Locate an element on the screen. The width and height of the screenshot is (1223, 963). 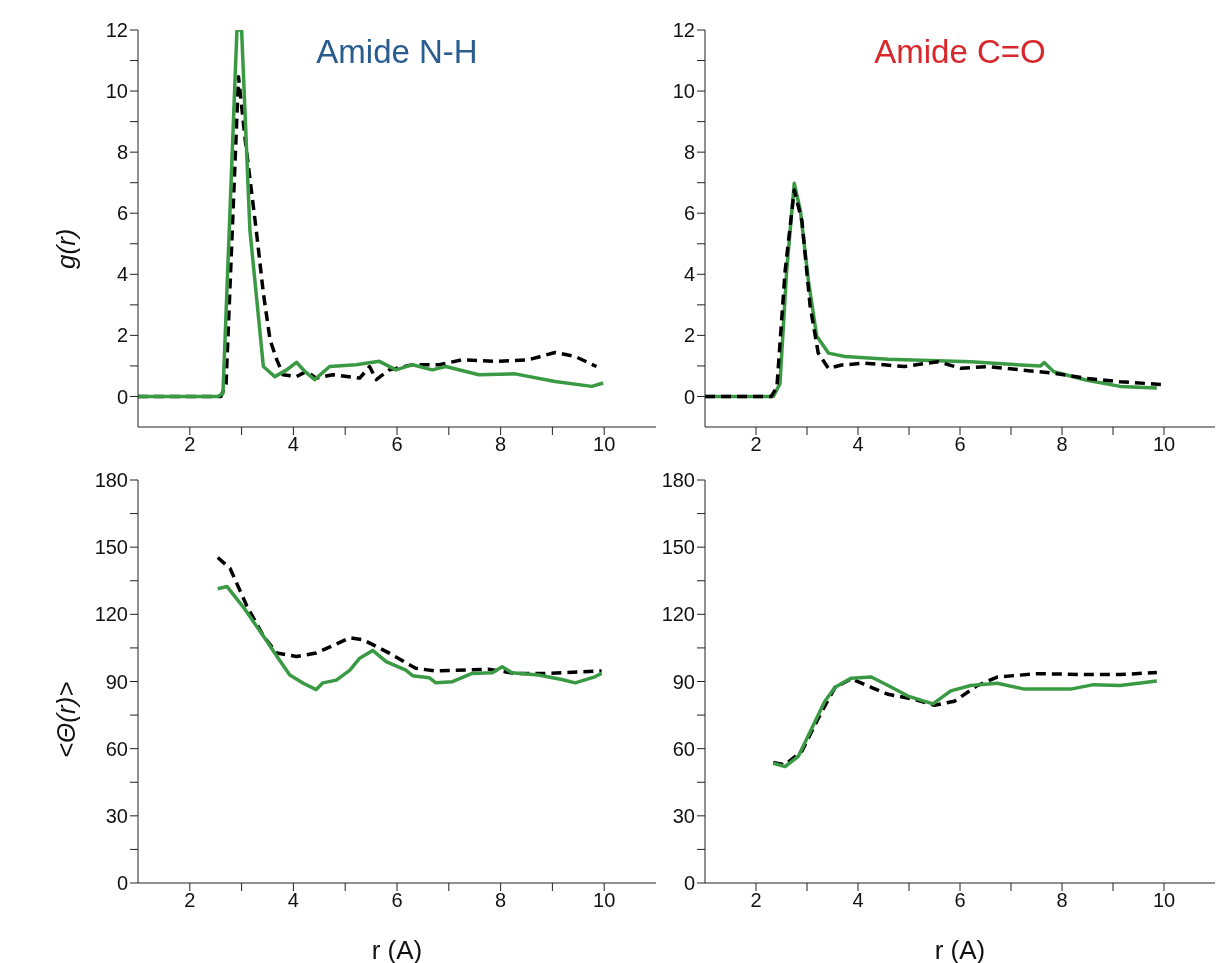
y-axis-title: g(r) is located at coordinates (66, 248).